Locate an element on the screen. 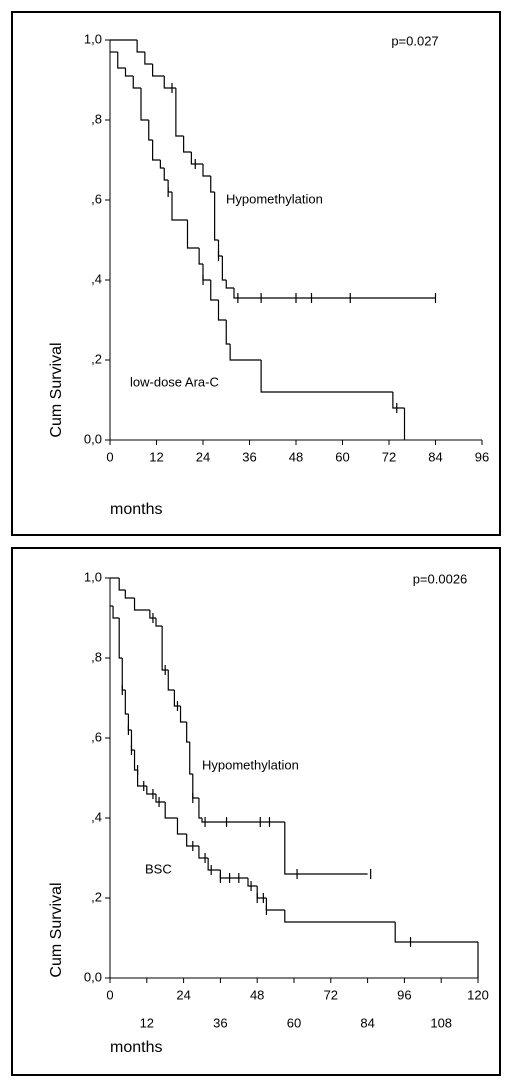  y-tick-label: ,2 is located at coordinates (96, 896).